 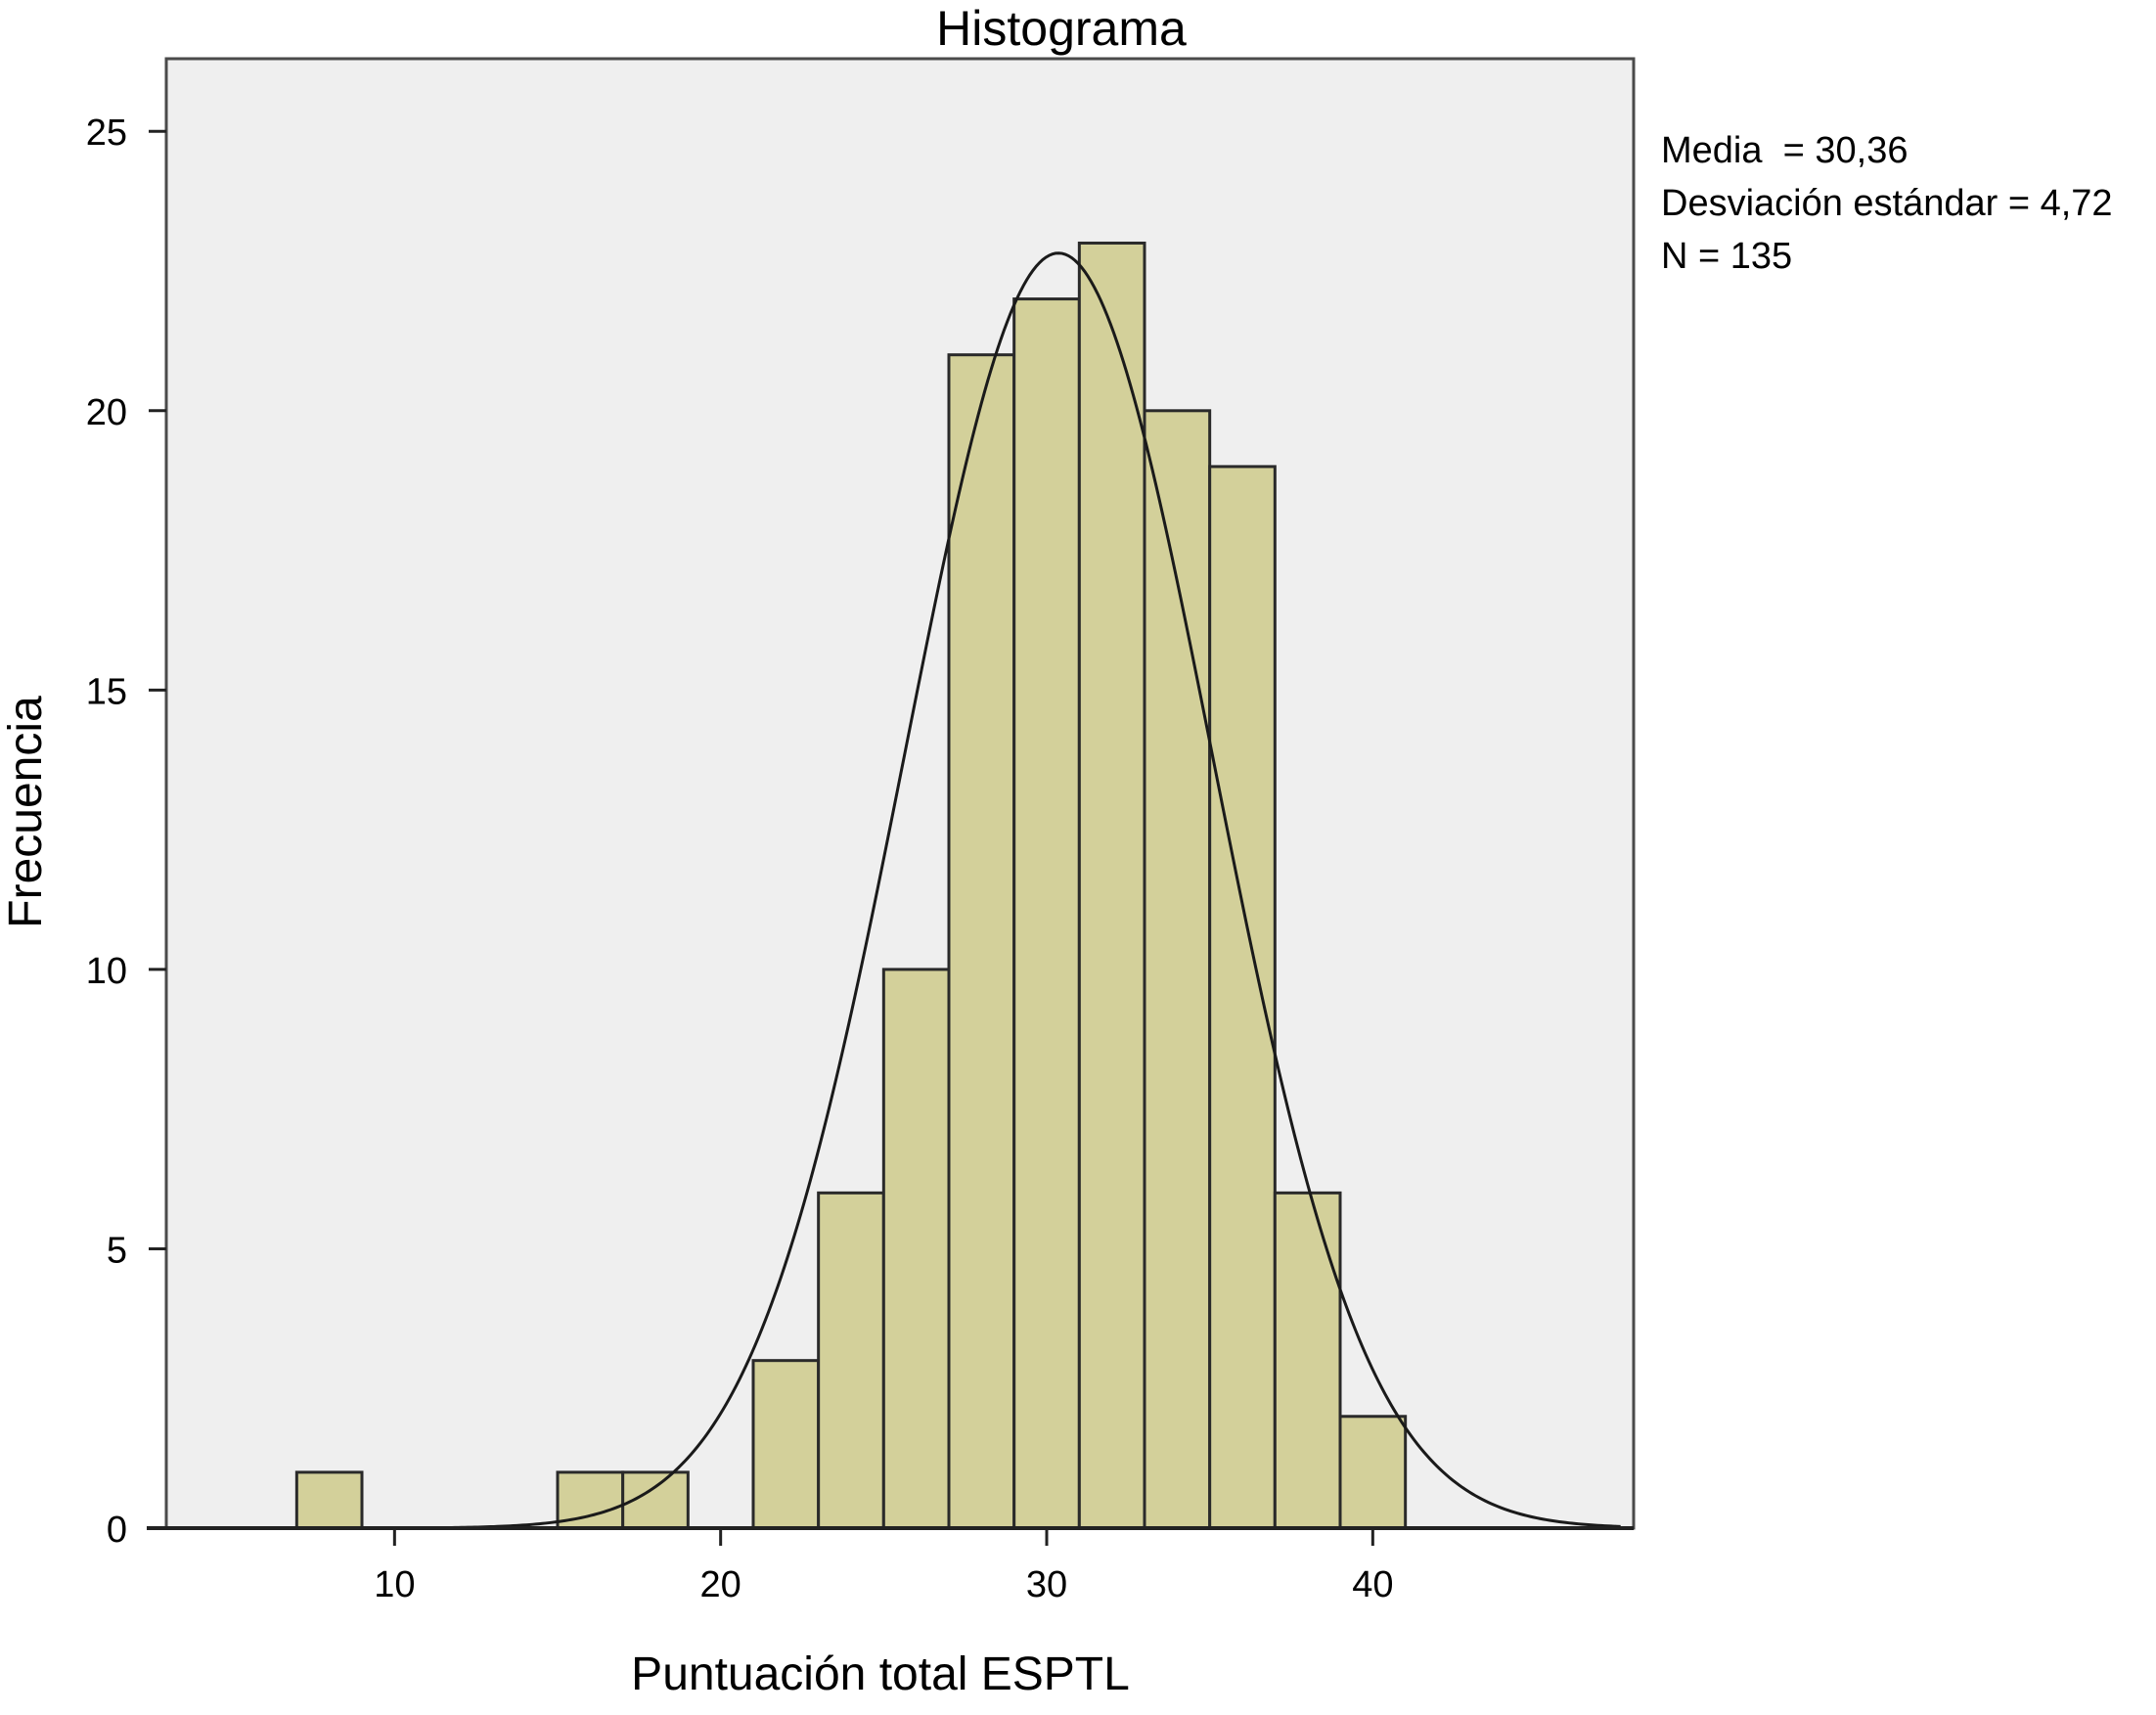 I want to click on y-tick-label: 15, so click(x=106, y=691).